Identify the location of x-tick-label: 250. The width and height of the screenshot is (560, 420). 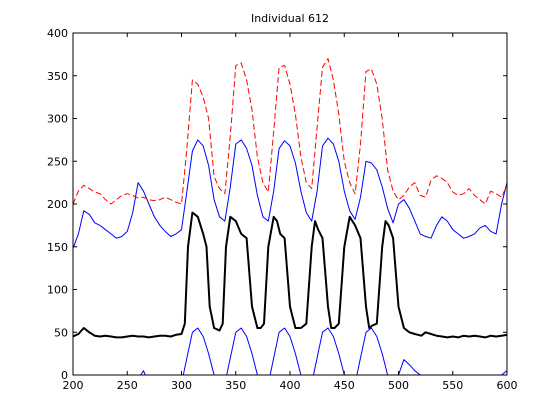
(127, 385).